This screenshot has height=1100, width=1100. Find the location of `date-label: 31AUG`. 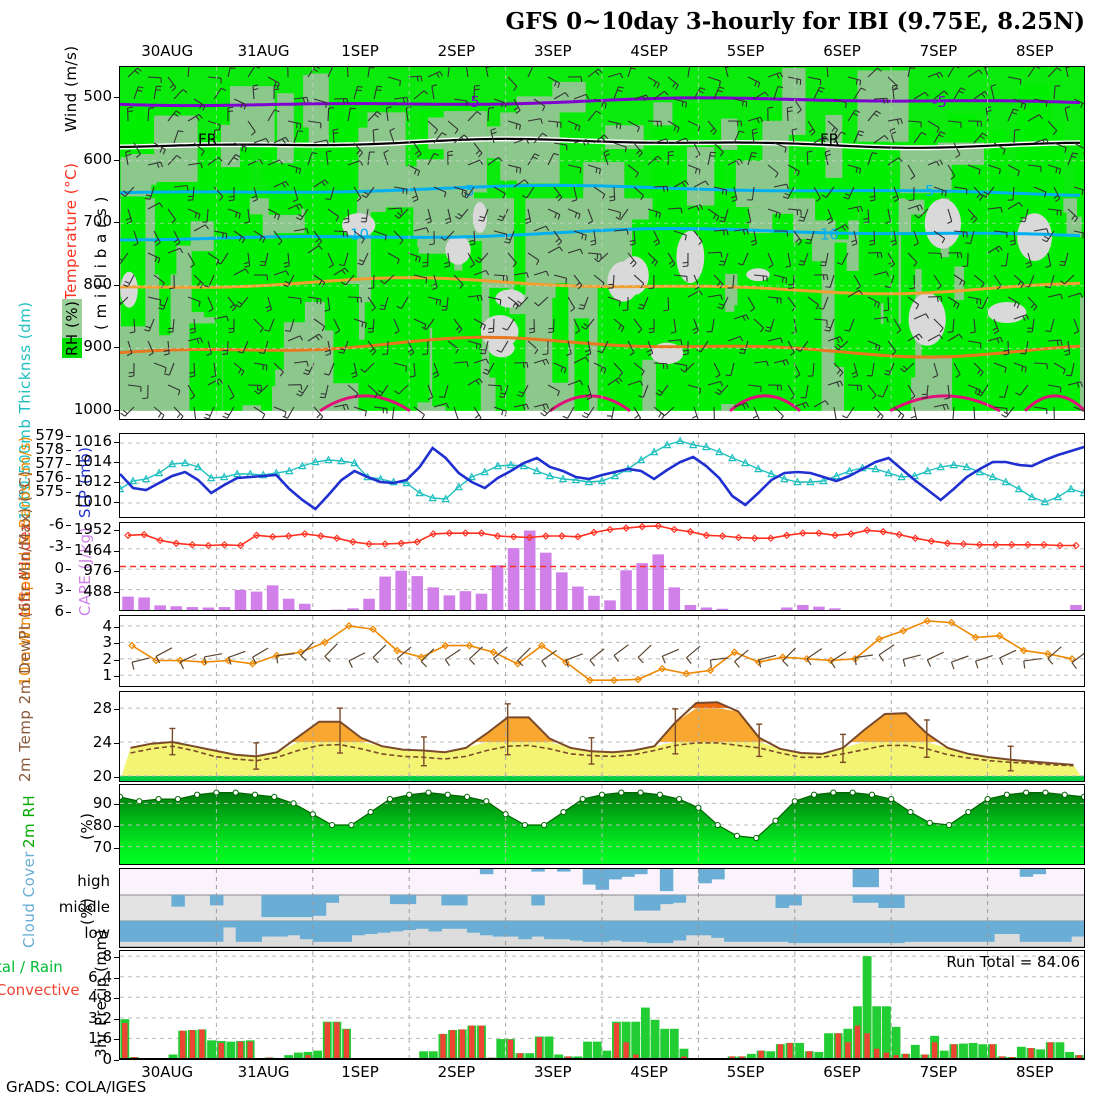

date-label: 31AUG is located at coordinates (263, 51).